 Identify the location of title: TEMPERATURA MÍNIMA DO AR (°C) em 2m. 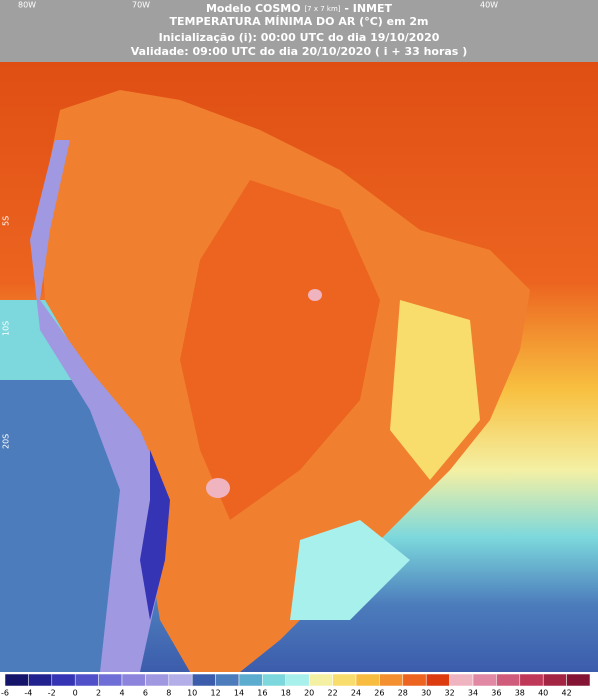
(299, 21).